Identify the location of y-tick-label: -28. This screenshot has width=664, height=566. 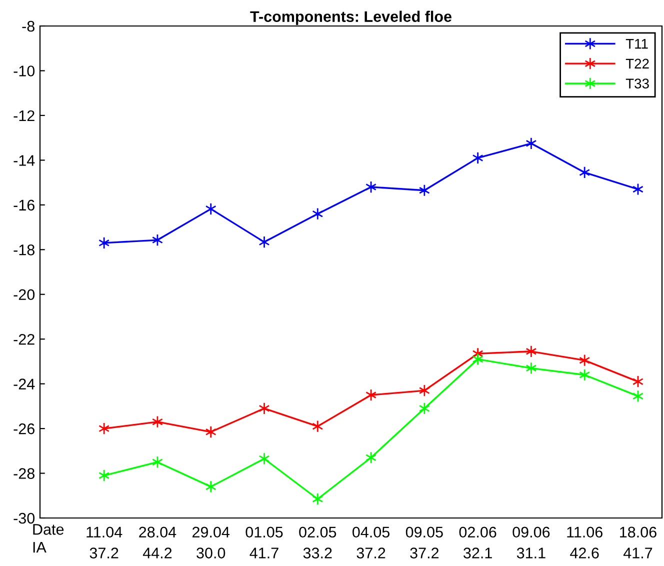
(24, 473).